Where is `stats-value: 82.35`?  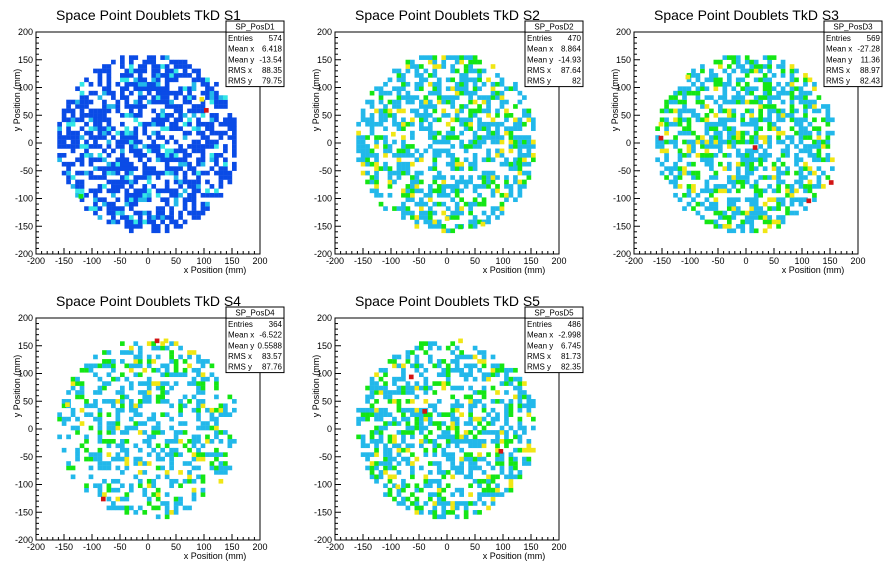 stats-value: 82.35 is located at coordinates (571, 367).